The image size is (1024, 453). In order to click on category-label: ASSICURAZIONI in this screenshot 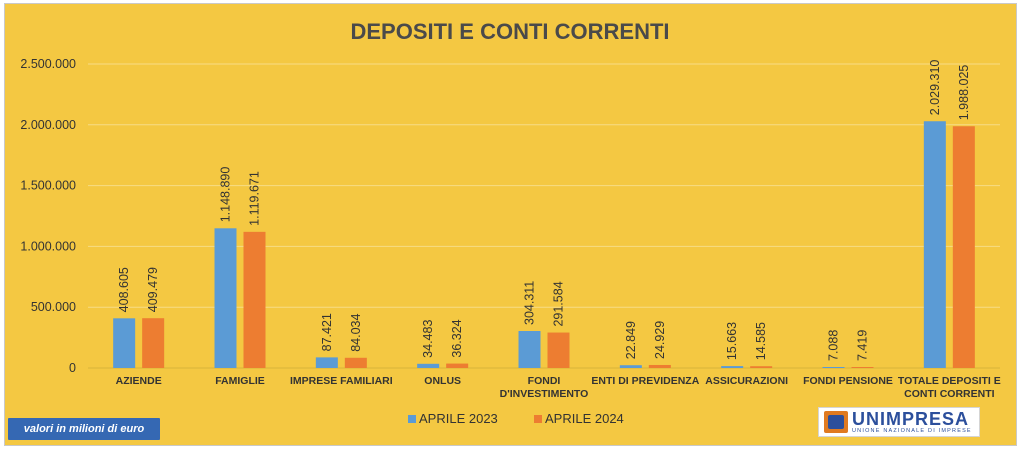, I will do `click(746, 381)`.